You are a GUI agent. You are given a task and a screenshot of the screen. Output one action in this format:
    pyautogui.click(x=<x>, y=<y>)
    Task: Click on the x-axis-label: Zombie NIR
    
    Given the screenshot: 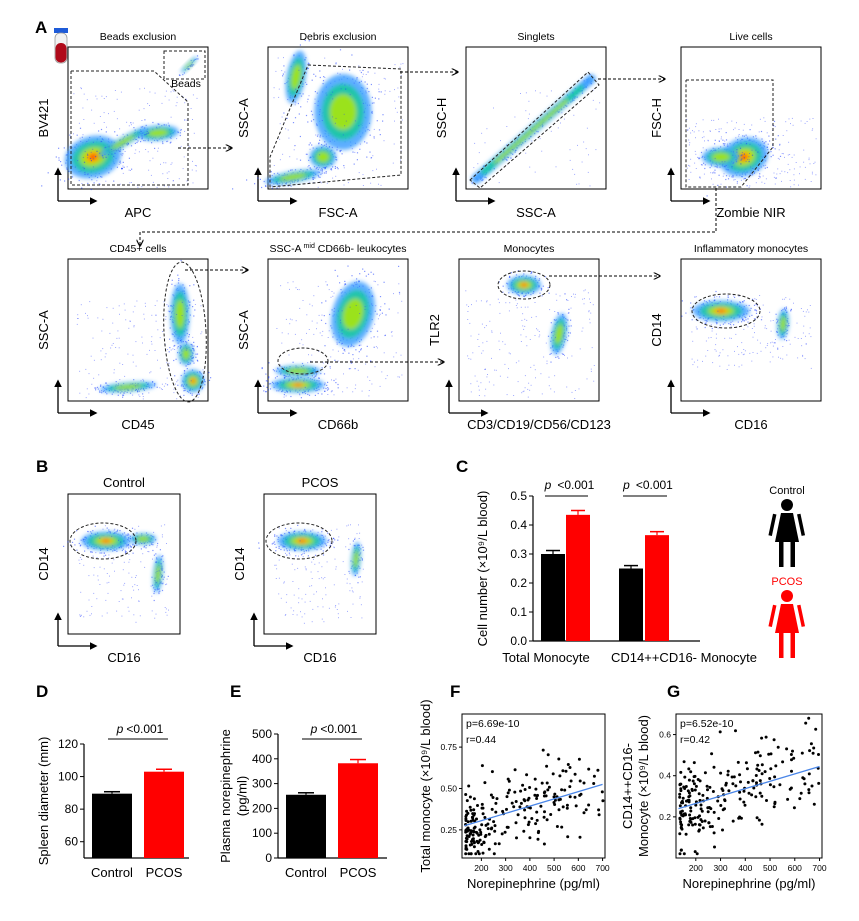 What is the action you would take?
    pyautogui.click(x=750, y=212)
    